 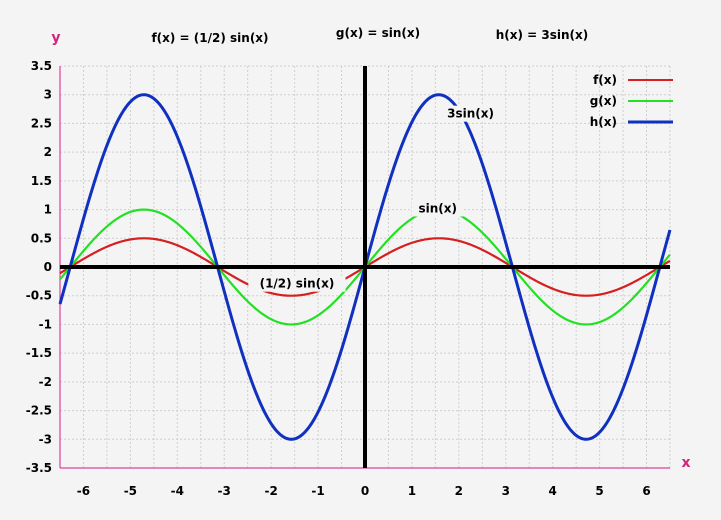 What do you see at coordinates (48, 95) in the screenshot?
I see `y-tick-label: 3` at bounding box center [48, 95].